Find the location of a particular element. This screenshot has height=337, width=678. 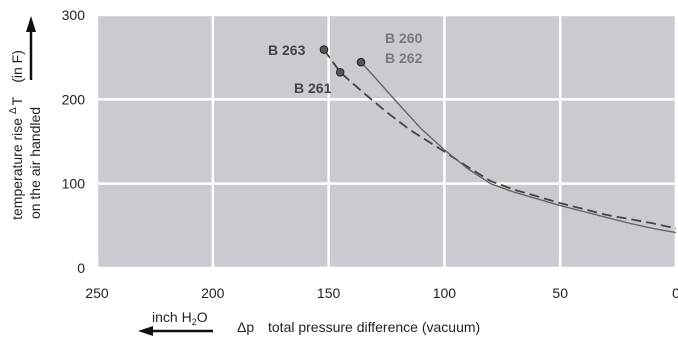

y-tick-label: 200 is located at coordinates (74, 99).